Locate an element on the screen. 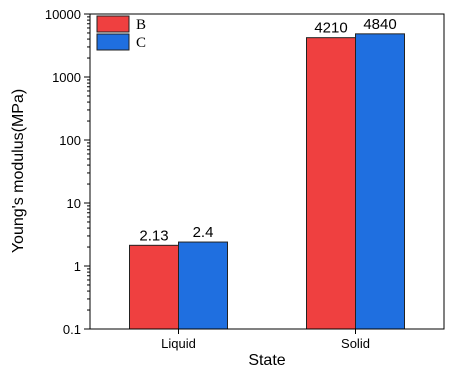  data-label-b-solid: 4210 is located at coordinates (330, 28).